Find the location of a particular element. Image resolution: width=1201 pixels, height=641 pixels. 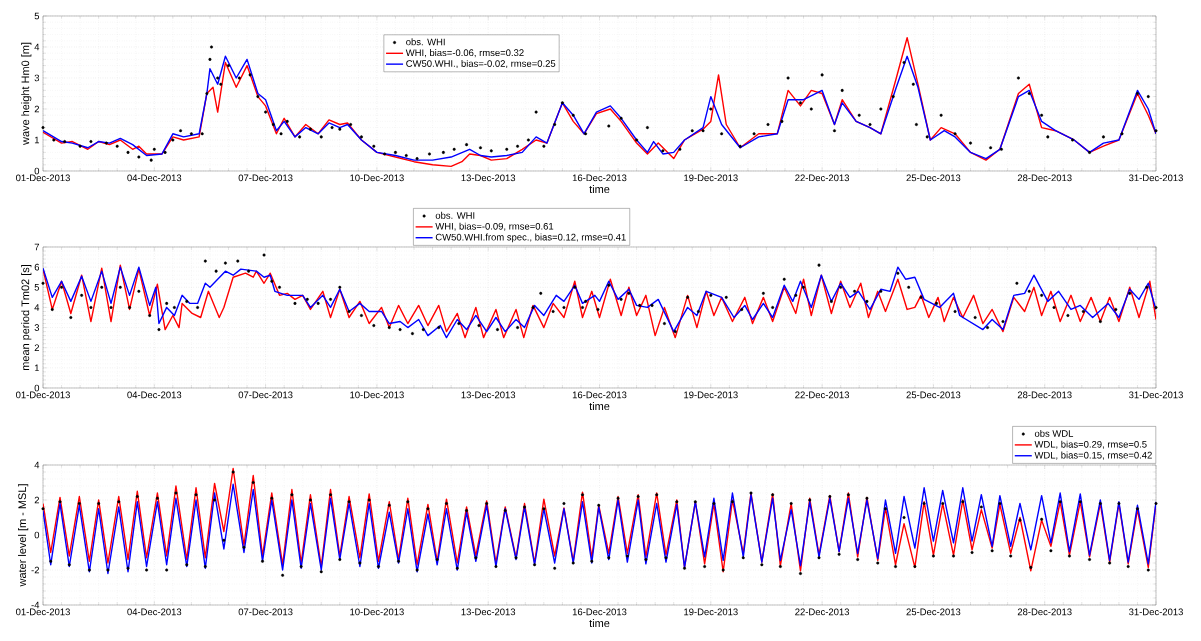

legend-label: CW50.WHI., bias=-0.02, rmse=0.25 is located at coordinates (481, 64).